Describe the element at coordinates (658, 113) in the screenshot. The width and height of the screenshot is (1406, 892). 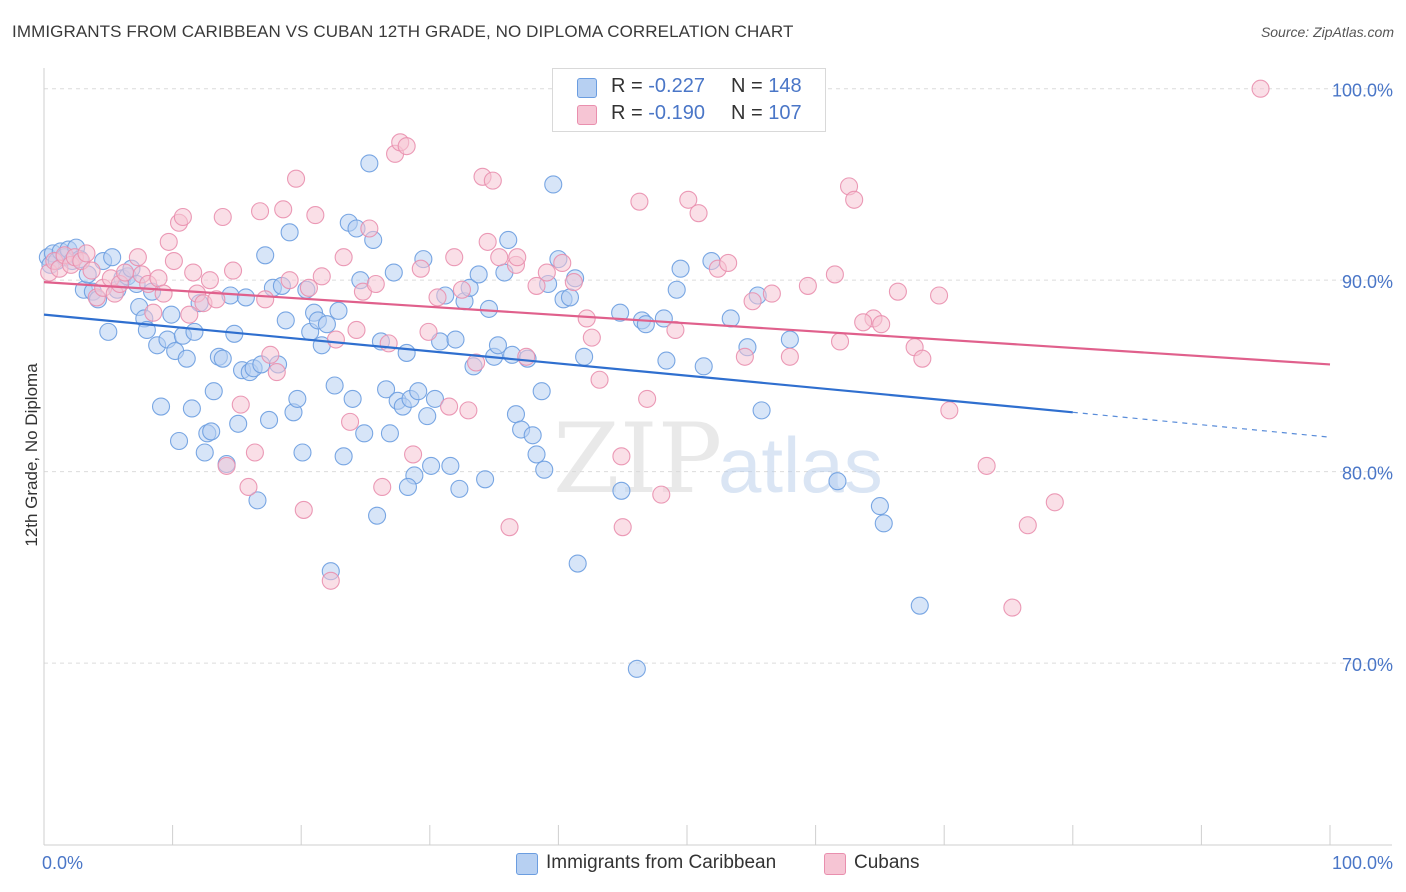
I see `legend-r-cubans: R = -0.190` at that location.